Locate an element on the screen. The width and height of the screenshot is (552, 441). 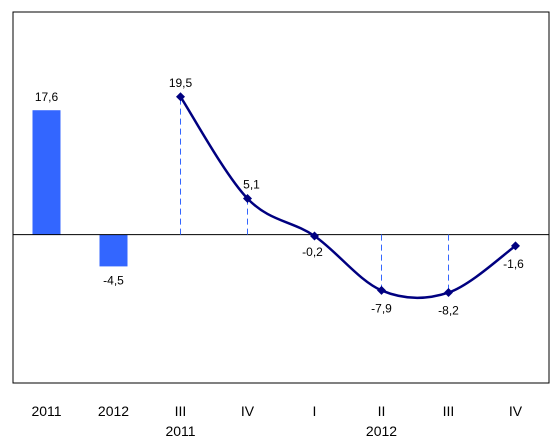
x-tick-label-1: 2011 is located at coordinates (46, 411).